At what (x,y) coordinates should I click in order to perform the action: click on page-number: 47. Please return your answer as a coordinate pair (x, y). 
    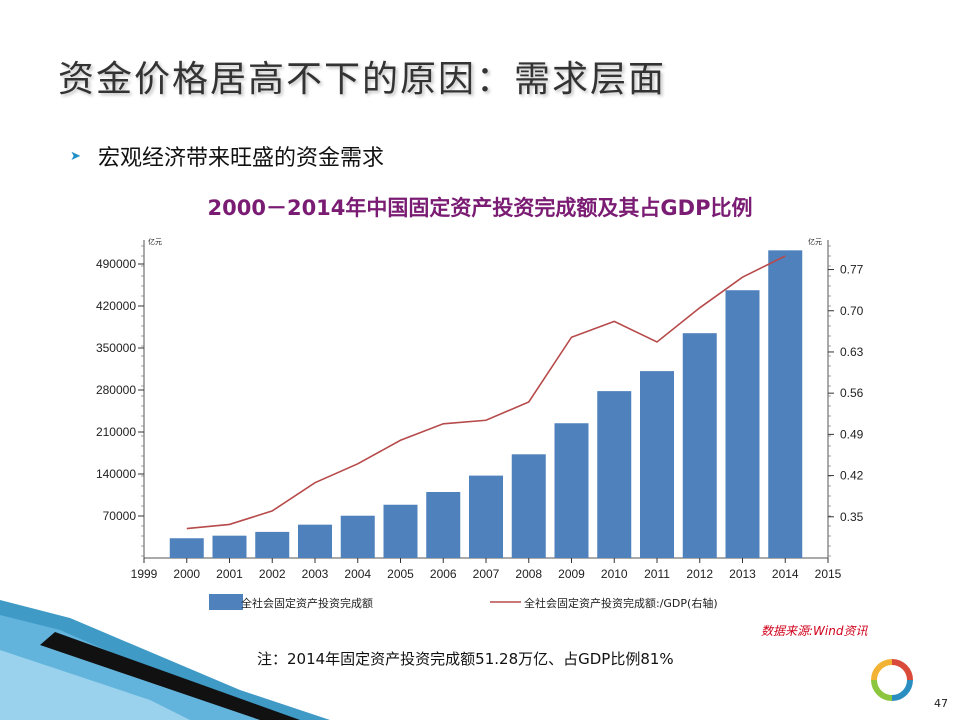
    Looking at the image, I should click on (941, 703).